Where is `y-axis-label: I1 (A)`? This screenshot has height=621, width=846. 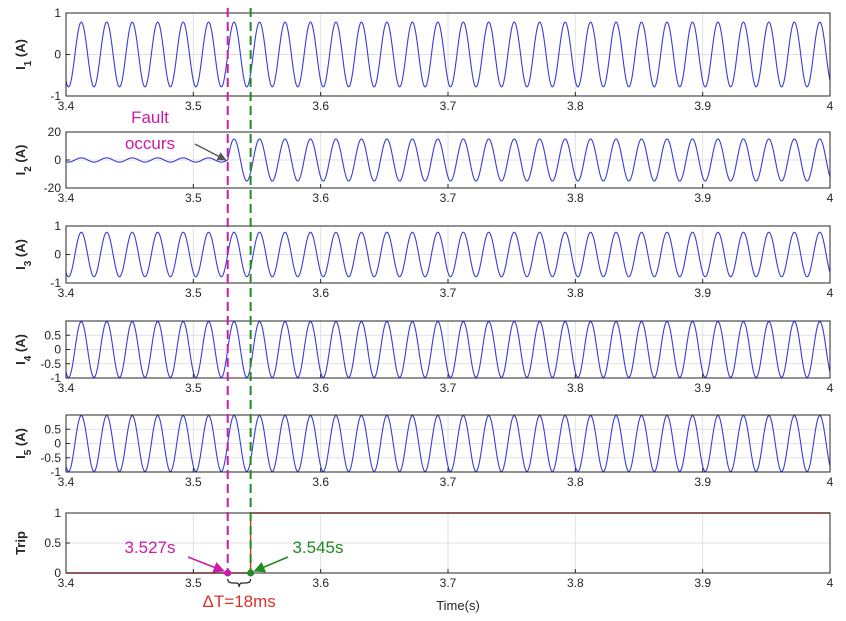 y-axis-label: I1 (A) is located at coordinates (23, 54).